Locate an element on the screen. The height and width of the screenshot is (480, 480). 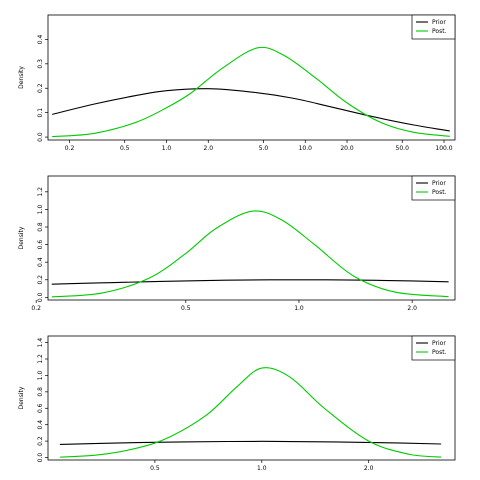
x-tick-label: 5.0 is located at coordinates (264, 148).